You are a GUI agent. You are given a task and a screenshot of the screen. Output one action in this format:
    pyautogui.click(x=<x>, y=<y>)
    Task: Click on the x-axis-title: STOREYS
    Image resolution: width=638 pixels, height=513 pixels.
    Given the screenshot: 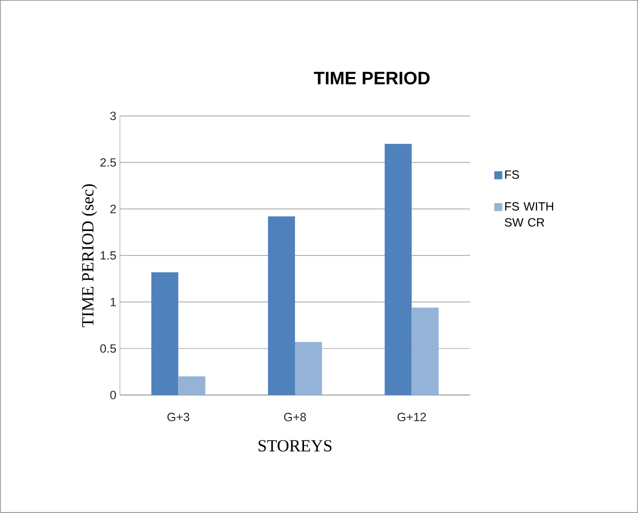 What is the action you would take?
    pyautogui.click(x=295, y=446)
    